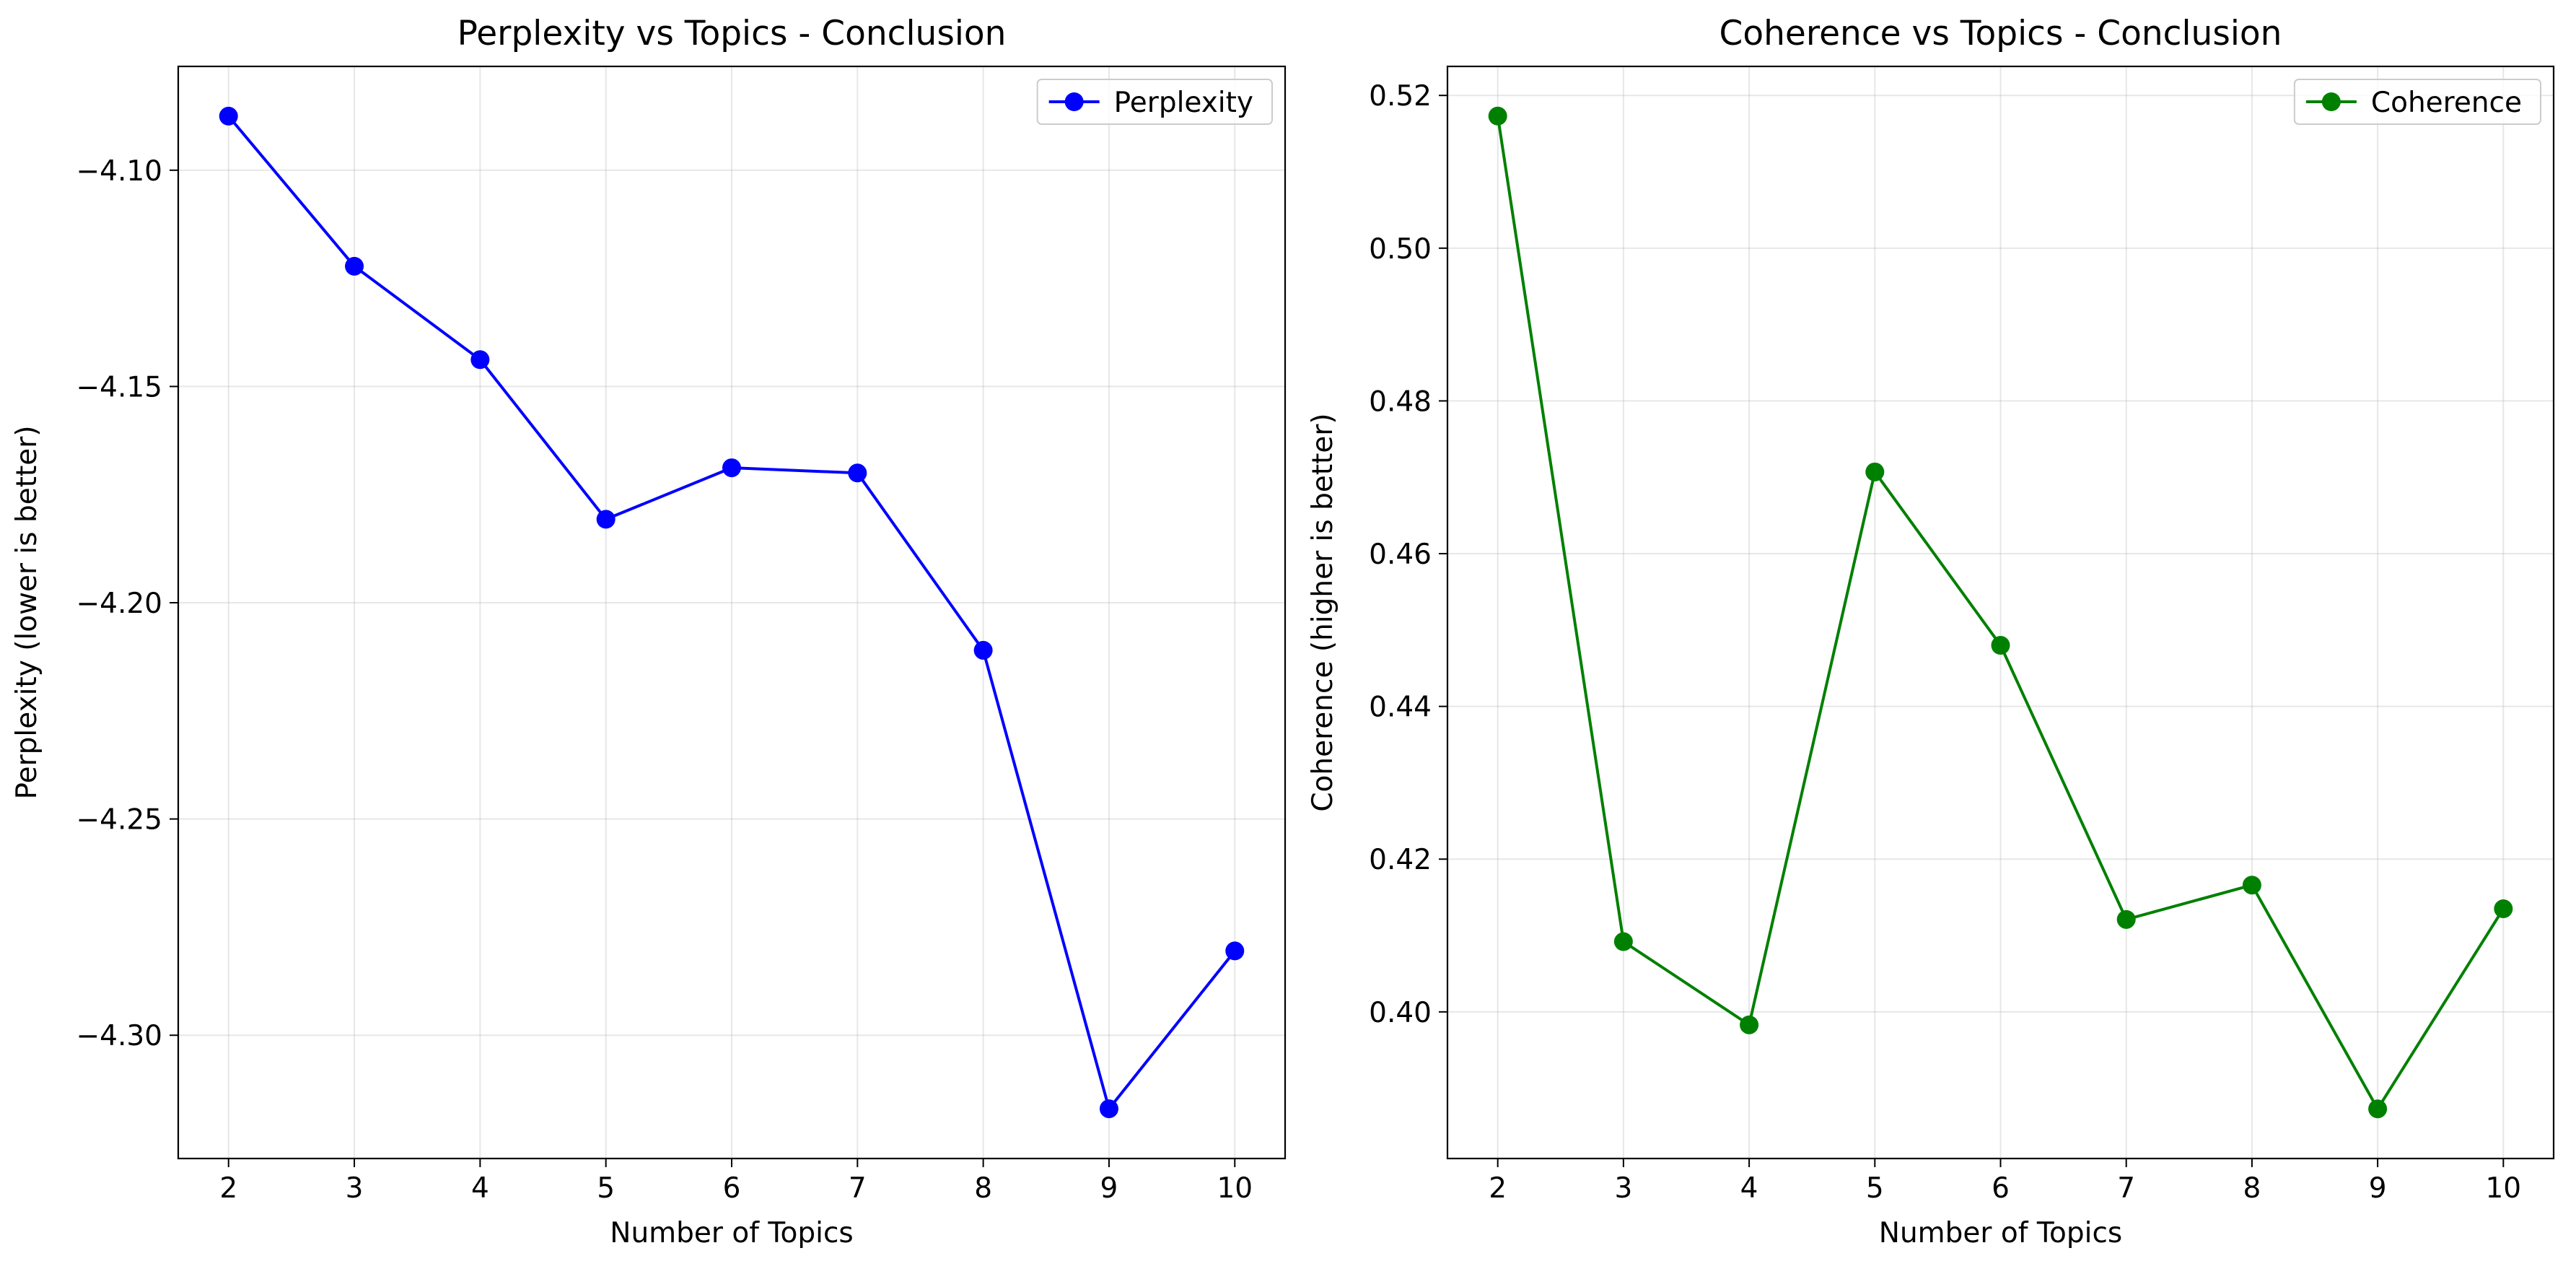 This screenshot has width=2576, height=1274. What do you see at coordinates (858, 1189) in the screenshot?
I see `perplexity-x-tick-label: 7` at bounding box center [858, 1189].